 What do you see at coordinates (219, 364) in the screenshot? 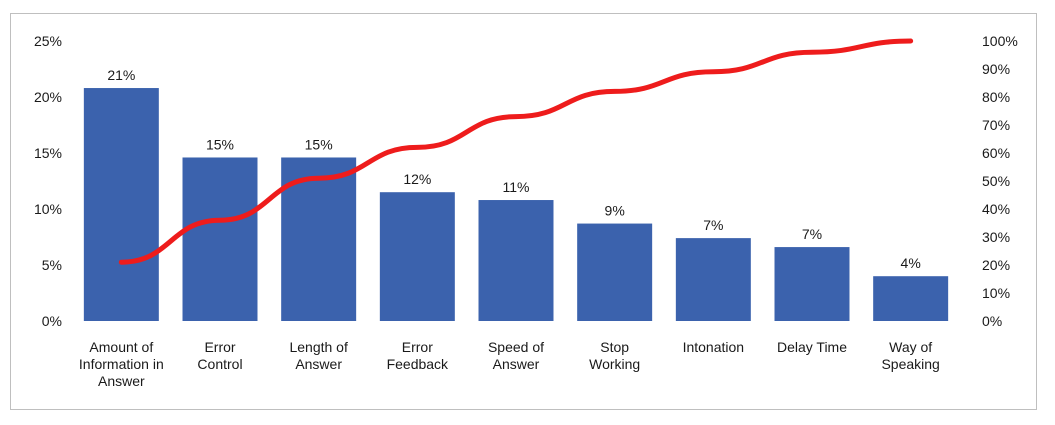
I see `category-label: Control` at bounding box center [219, 364].